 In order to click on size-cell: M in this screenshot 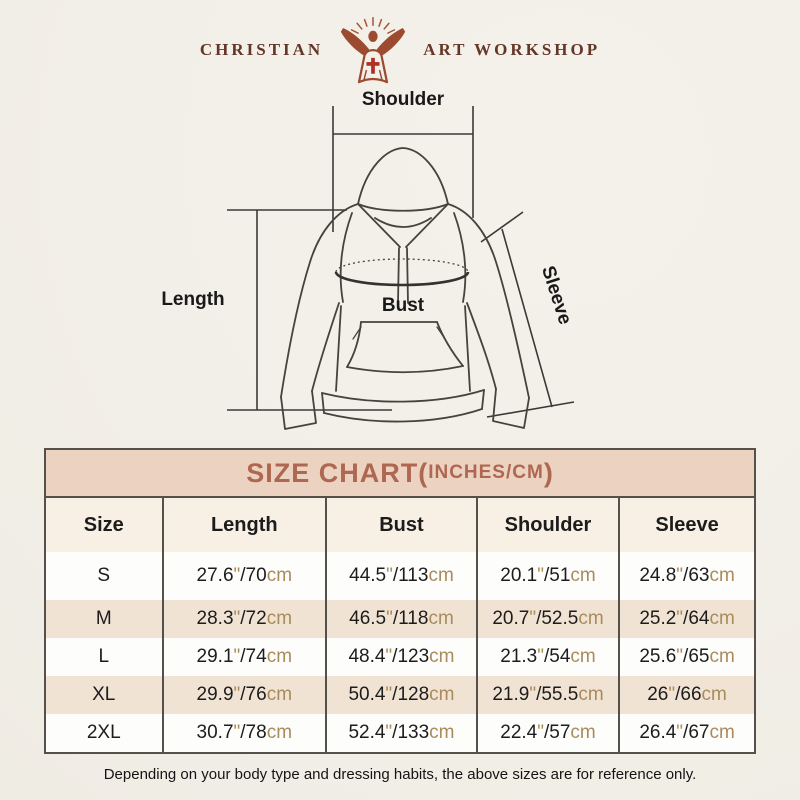, I will do `click(105, 619)`.